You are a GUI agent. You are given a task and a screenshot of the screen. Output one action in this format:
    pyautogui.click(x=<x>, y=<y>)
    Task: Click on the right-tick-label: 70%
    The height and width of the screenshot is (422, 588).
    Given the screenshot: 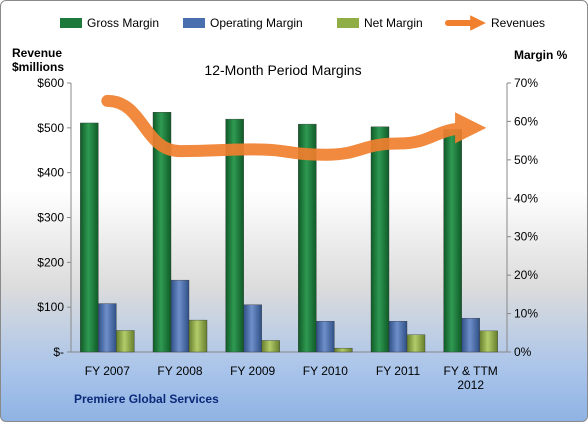 What is the action you would take?
    pyautogui.click(x=526, y=83)
    